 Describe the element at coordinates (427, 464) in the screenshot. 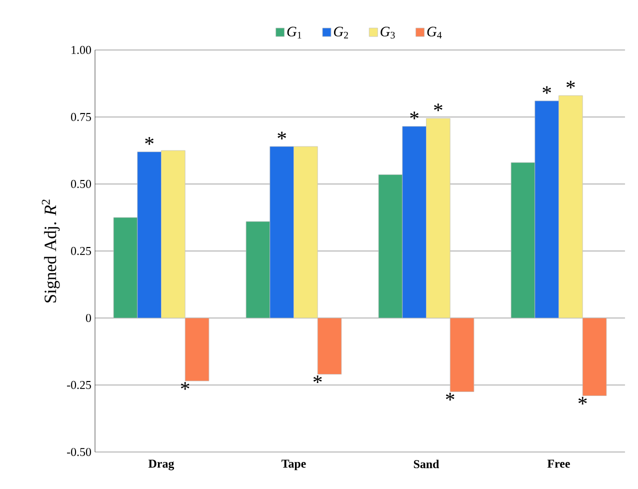

I see `x-tick-label: Sand` at that location.